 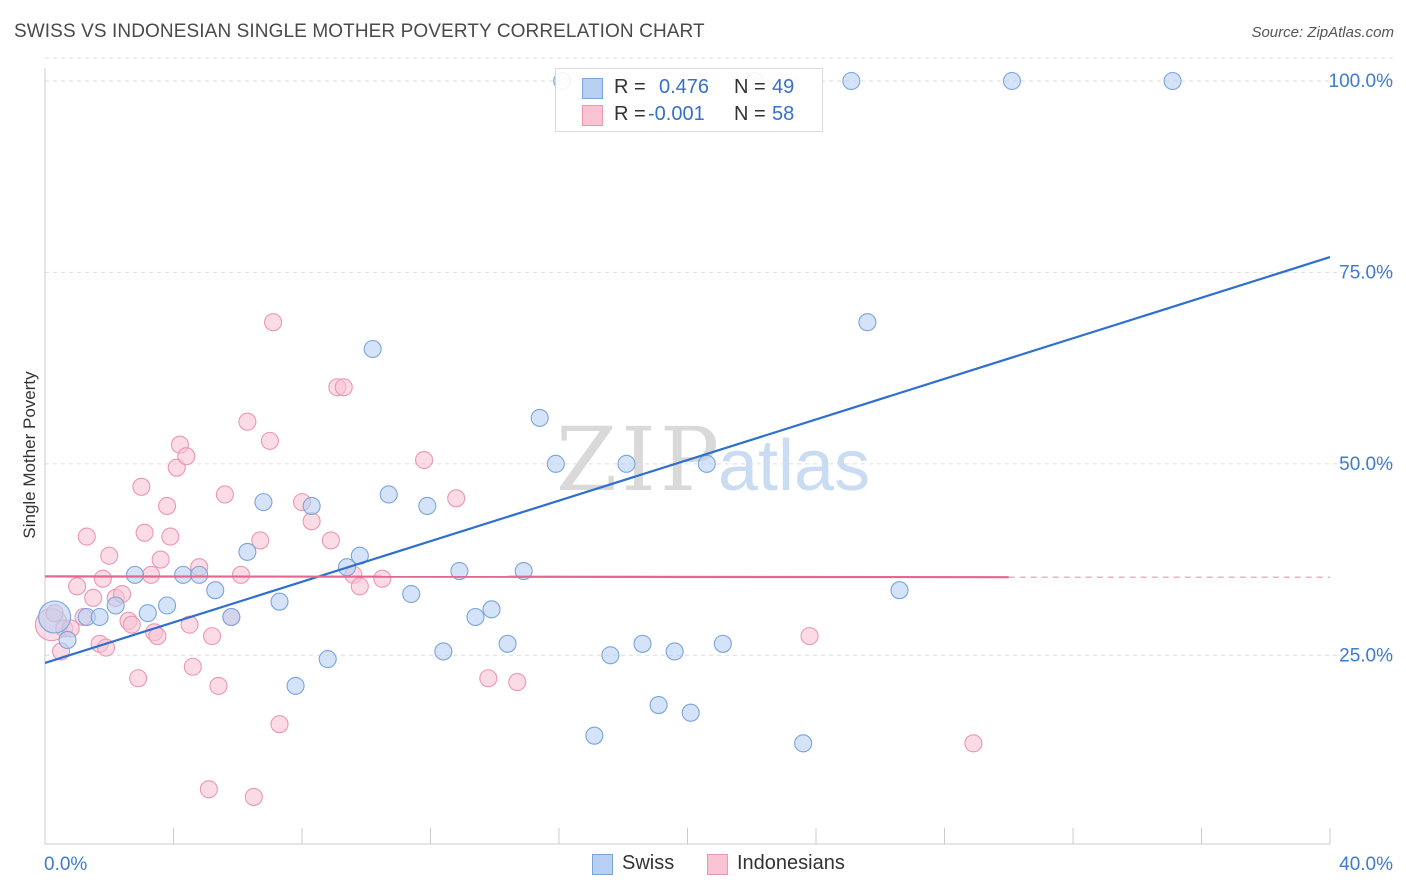 I want to click on indonesians-r-value: -0.001, so click(x=676, y=114).